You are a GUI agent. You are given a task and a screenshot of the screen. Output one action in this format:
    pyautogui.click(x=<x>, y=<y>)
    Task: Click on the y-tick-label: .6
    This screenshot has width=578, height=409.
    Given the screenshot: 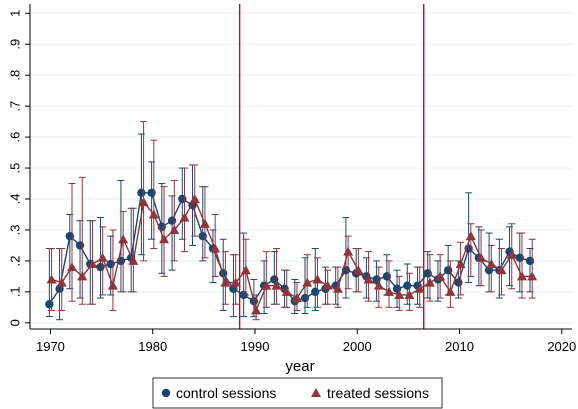 What is the action you would take?
    pyautogui.click(x=14, y=137)
    